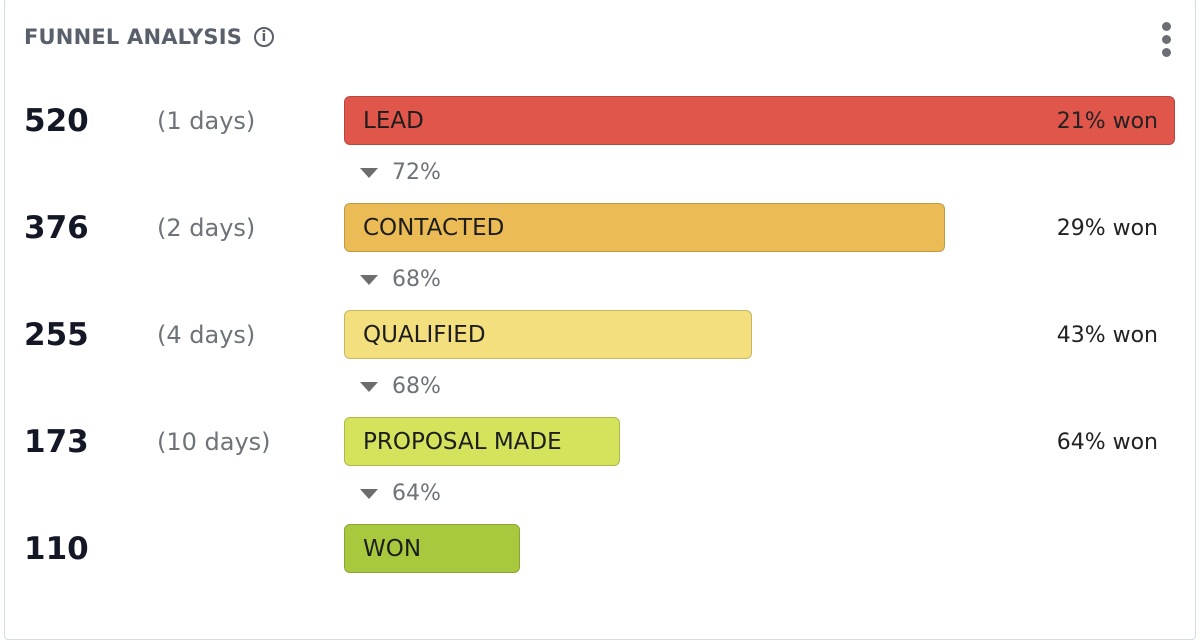  I want to click on stage-won-rate: 64% won, so click(1107, 442).